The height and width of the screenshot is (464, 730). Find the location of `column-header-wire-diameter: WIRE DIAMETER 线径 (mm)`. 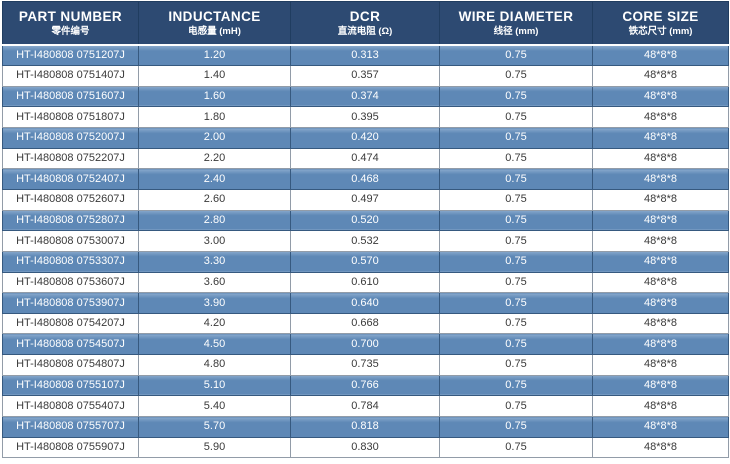

column-header-wire-diameter: WIRE DIAMETER 线径 (mm) is located at coordinates (516, 23).